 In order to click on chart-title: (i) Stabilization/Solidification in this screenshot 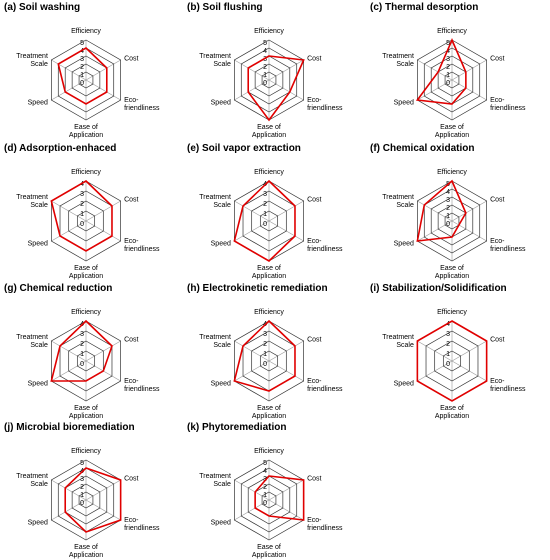, I will do `click(438, 288)`.